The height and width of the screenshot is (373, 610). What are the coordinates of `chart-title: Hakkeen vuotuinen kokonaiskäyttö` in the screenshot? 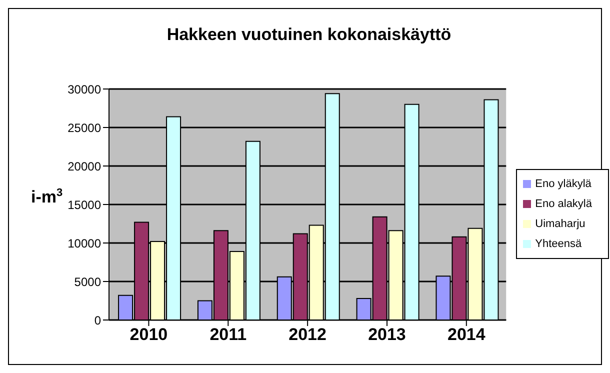 It's located at (309, 35).